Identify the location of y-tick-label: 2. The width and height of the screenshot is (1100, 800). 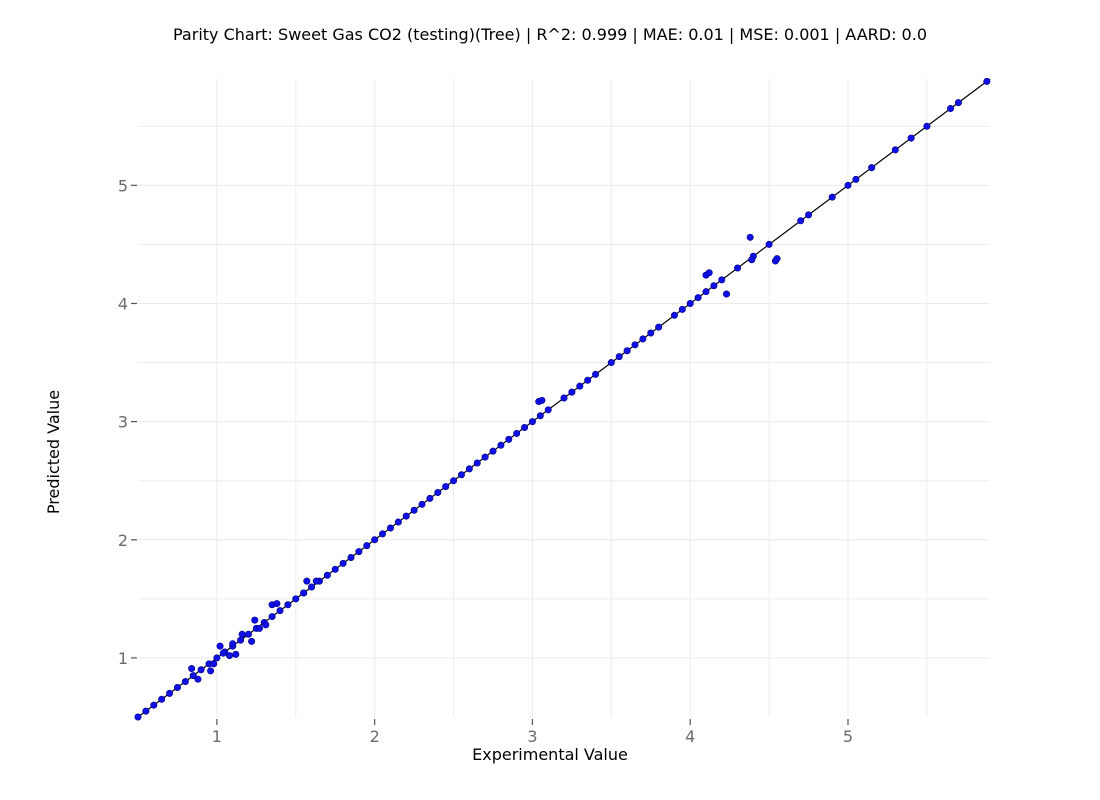
(123, 540).